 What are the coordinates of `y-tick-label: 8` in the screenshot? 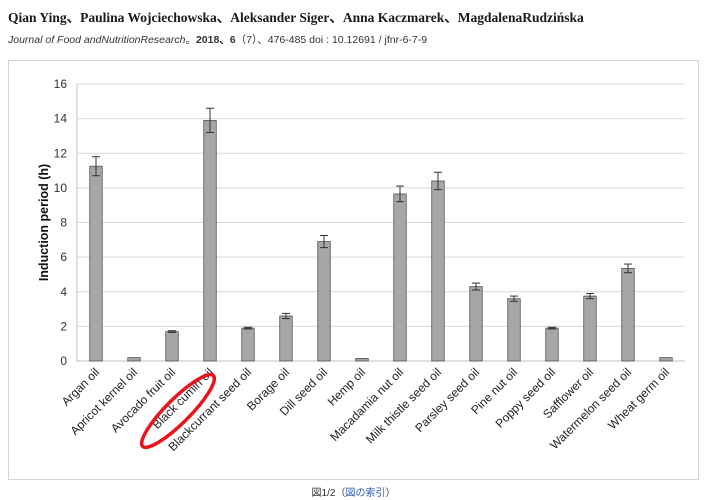 It's located at (63, 223).